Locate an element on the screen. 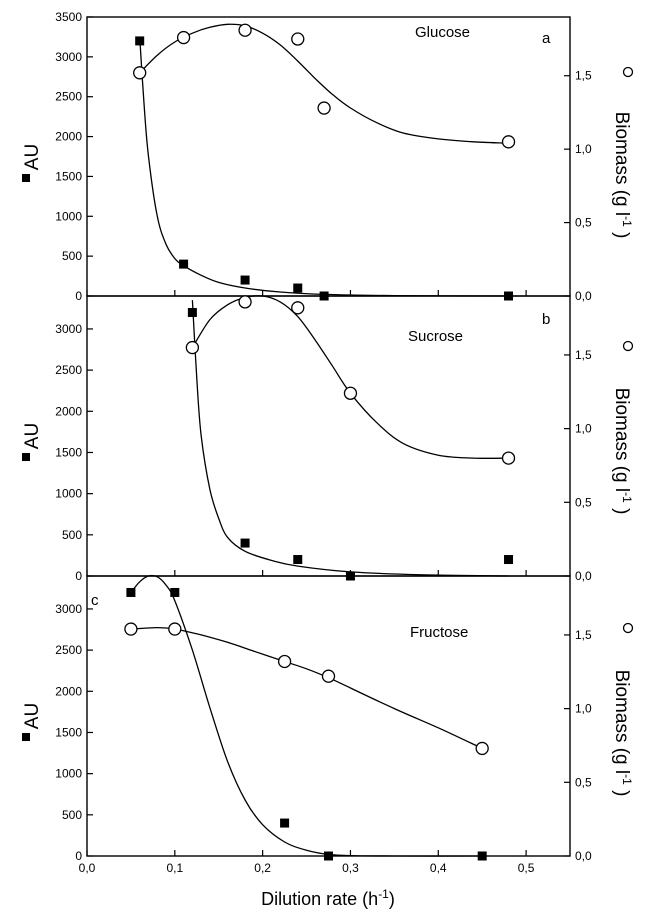  panel-a-letter: a is located at coordinates (546, 38).